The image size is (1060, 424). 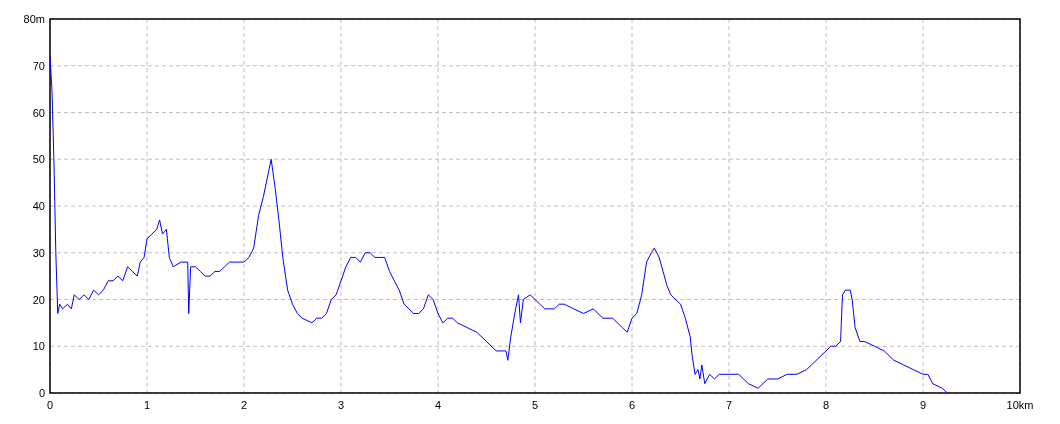 What do you see at coordinates (1020, 405) in the screenshot?
I see `x-tick-label: 10km` at bounding box center [1020, 405].